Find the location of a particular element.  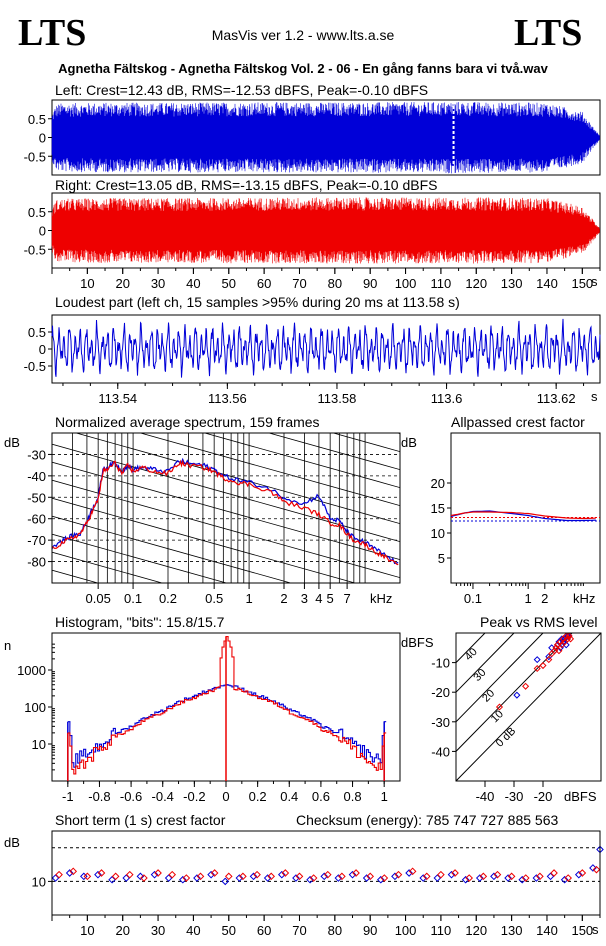

logo-left: LTS is located at coordinates (52, 33).